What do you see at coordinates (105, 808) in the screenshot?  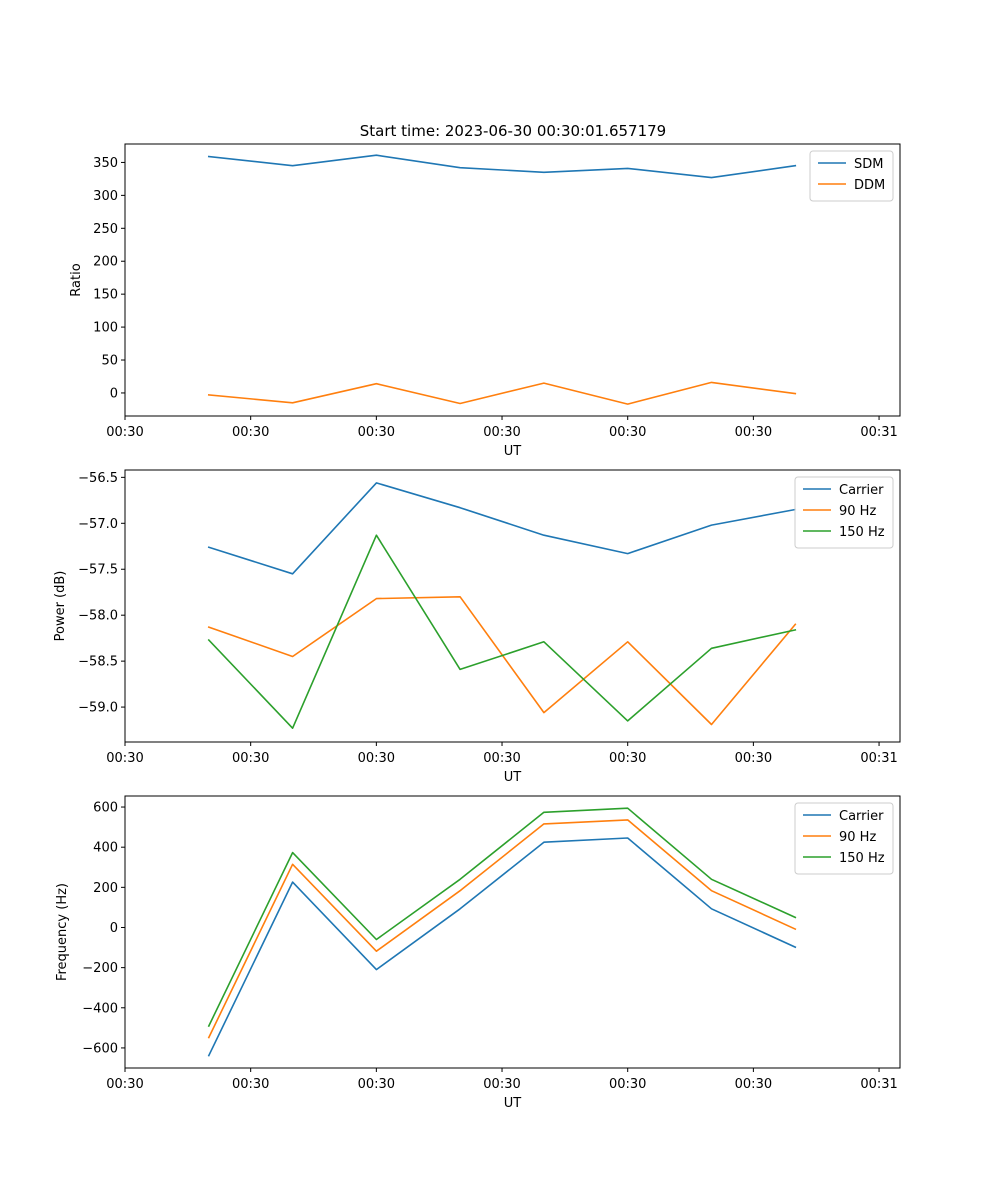 I see `y-tick-label: 600` at bounding box center [105, 808].